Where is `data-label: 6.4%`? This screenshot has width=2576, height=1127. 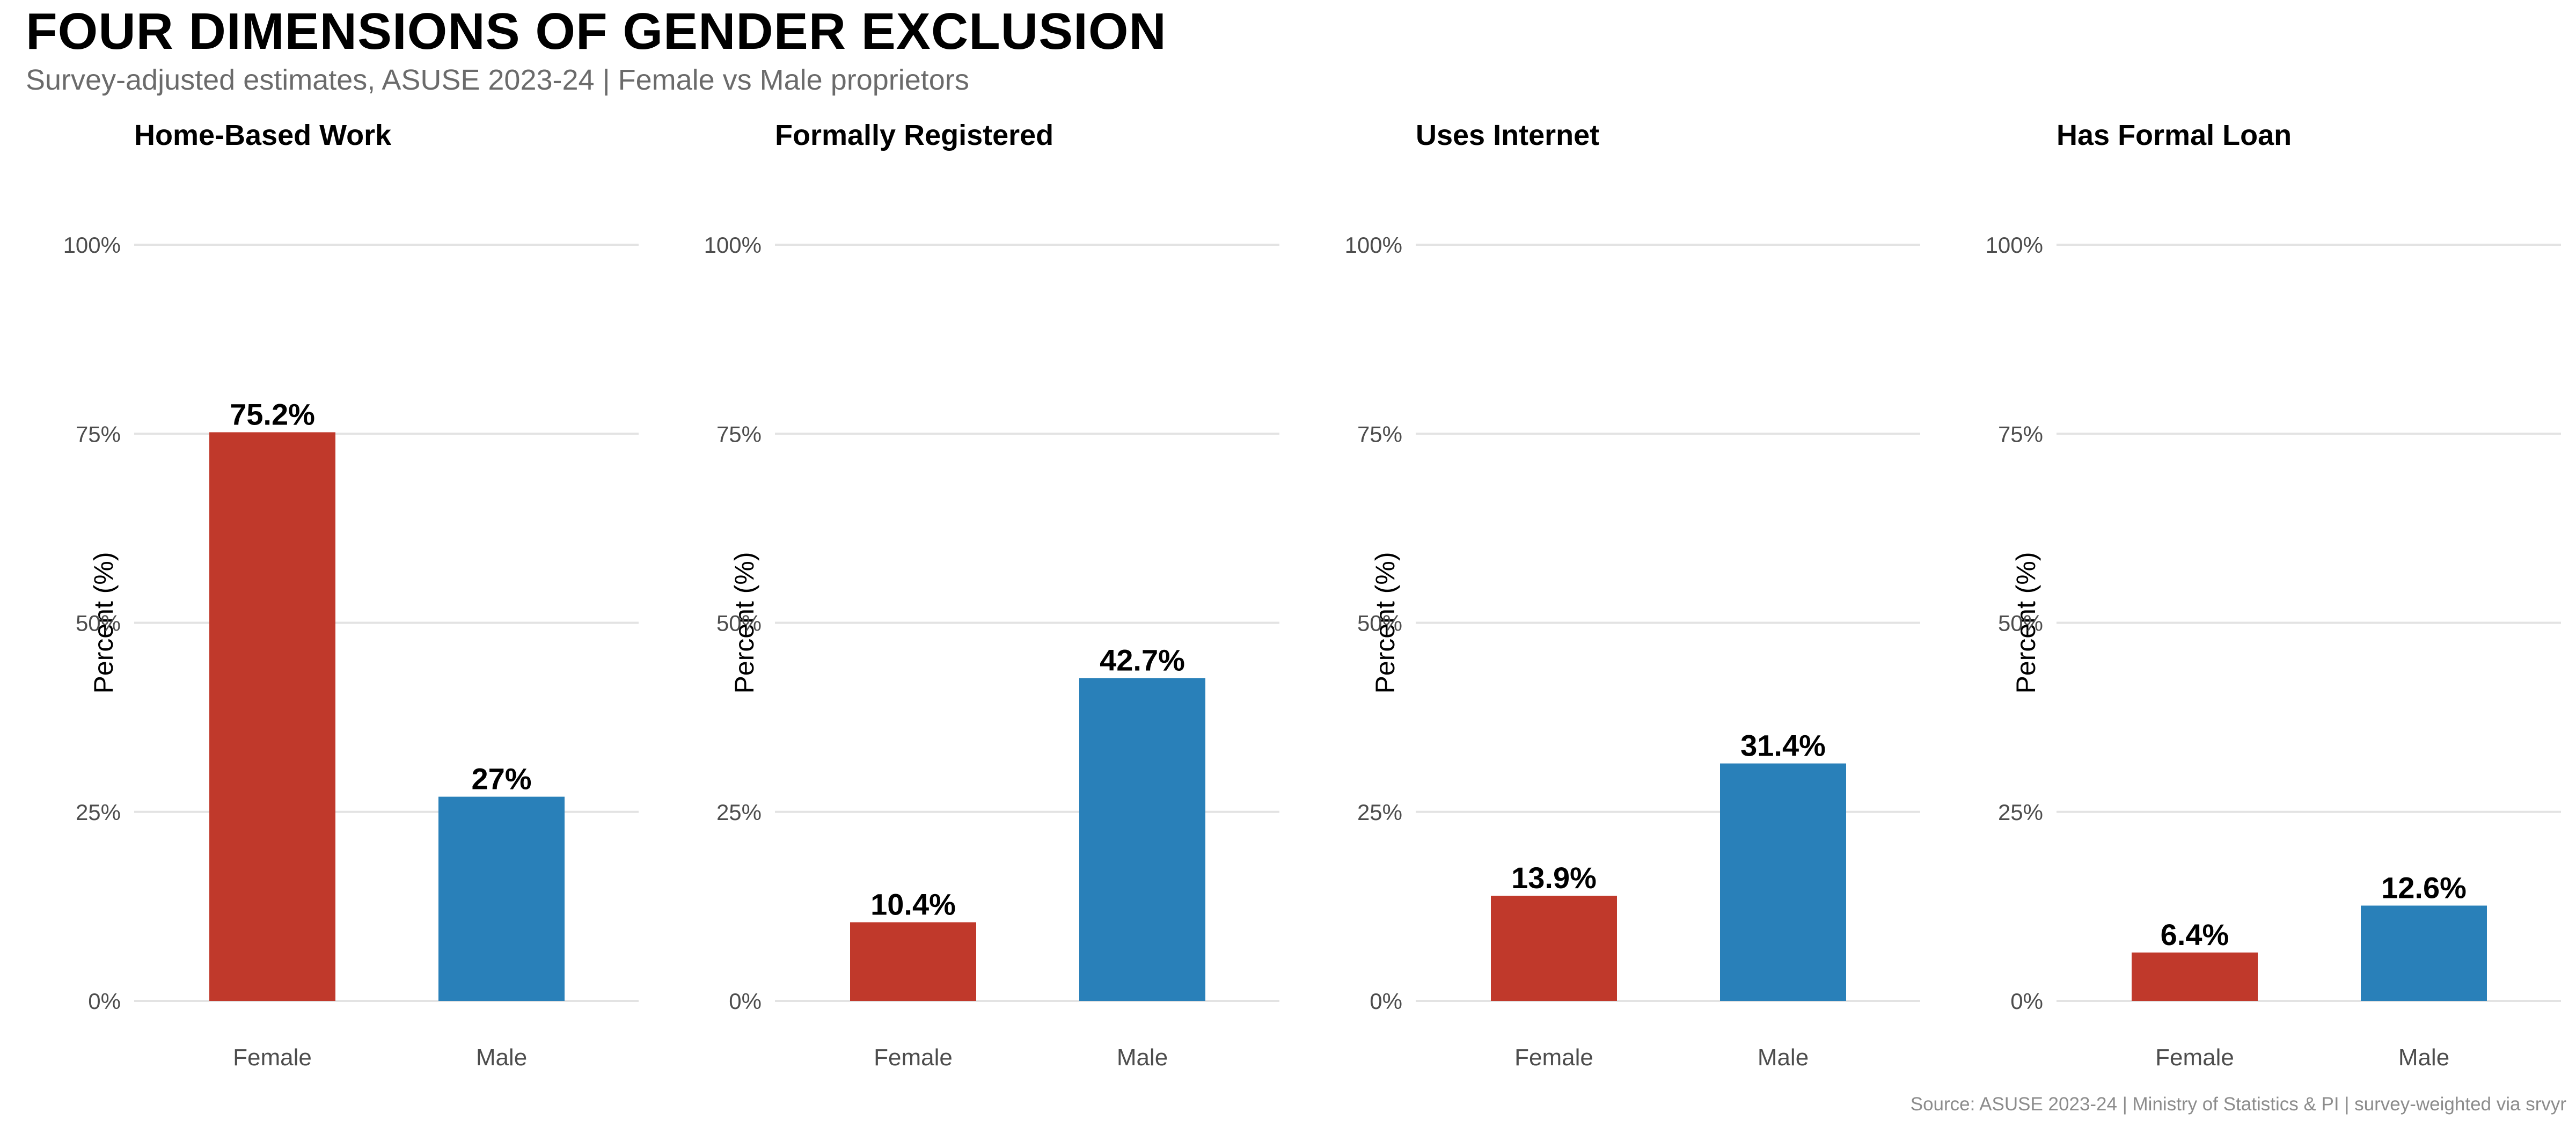
data-label: 6.4% is located at coordinates (2195, 935).